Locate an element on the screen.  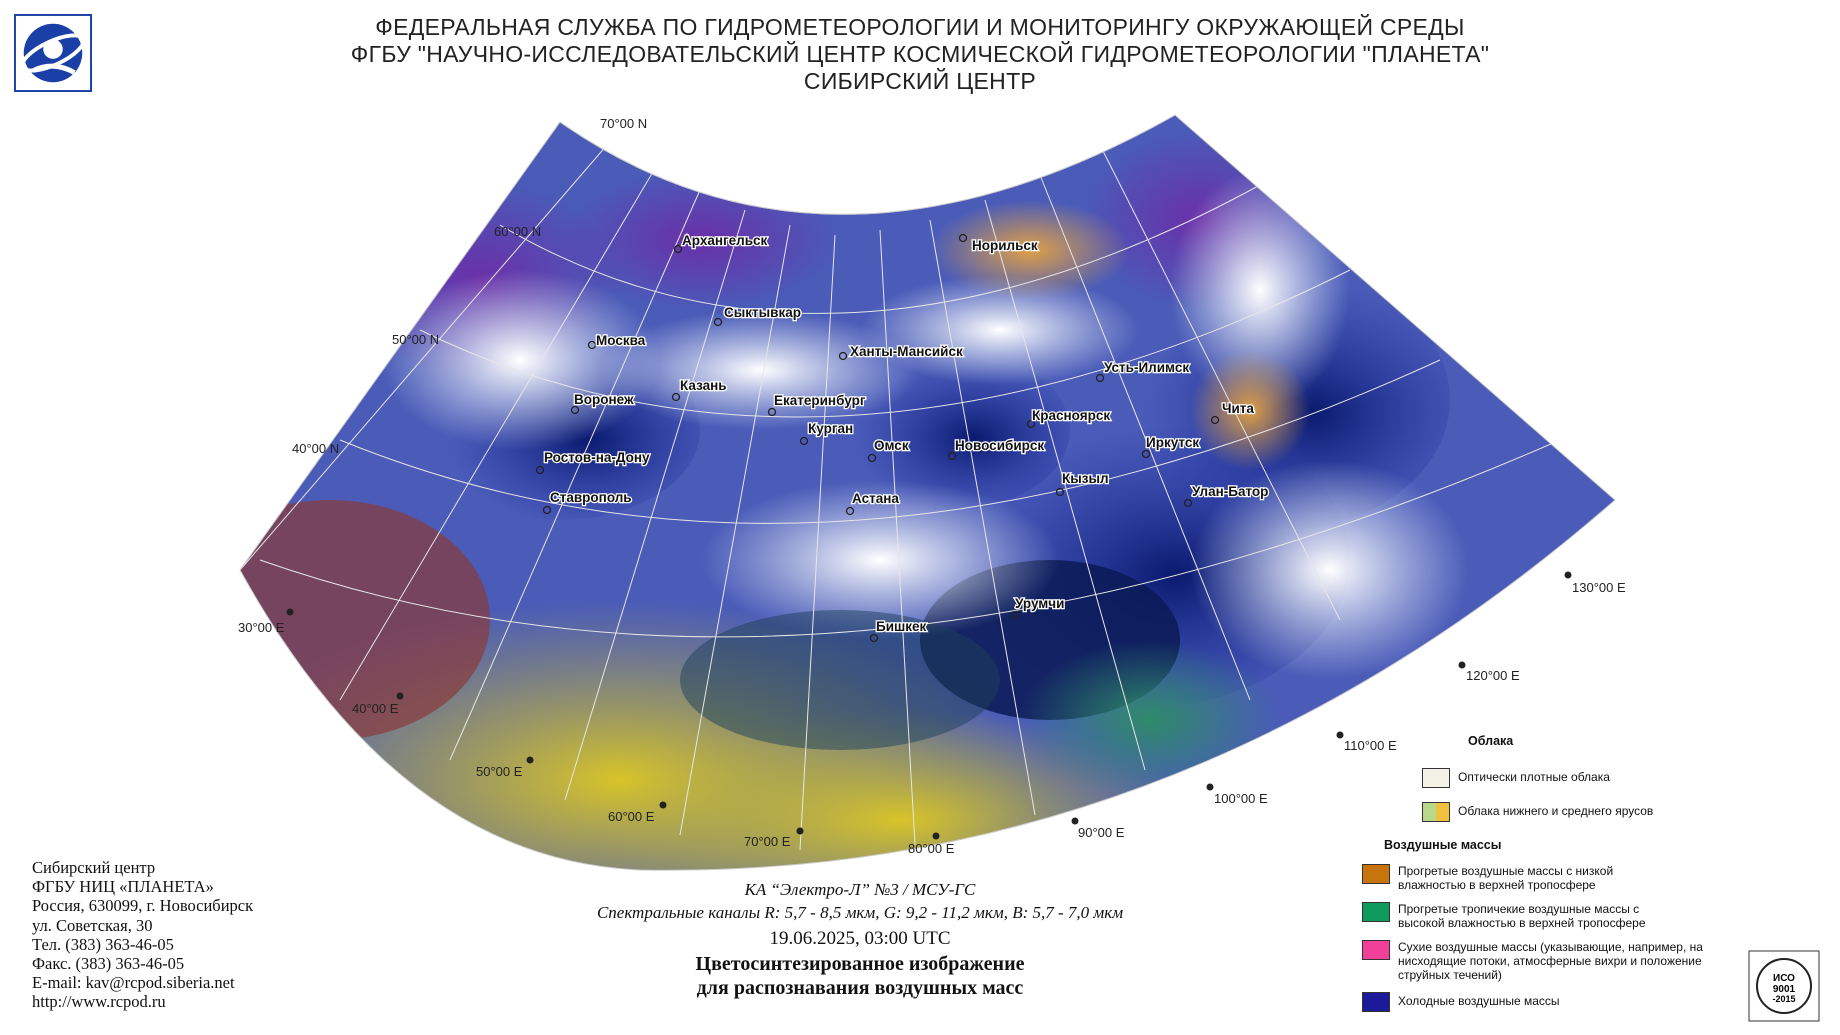
contact-org: Сибирский центр is located at coordinates (94, 867).